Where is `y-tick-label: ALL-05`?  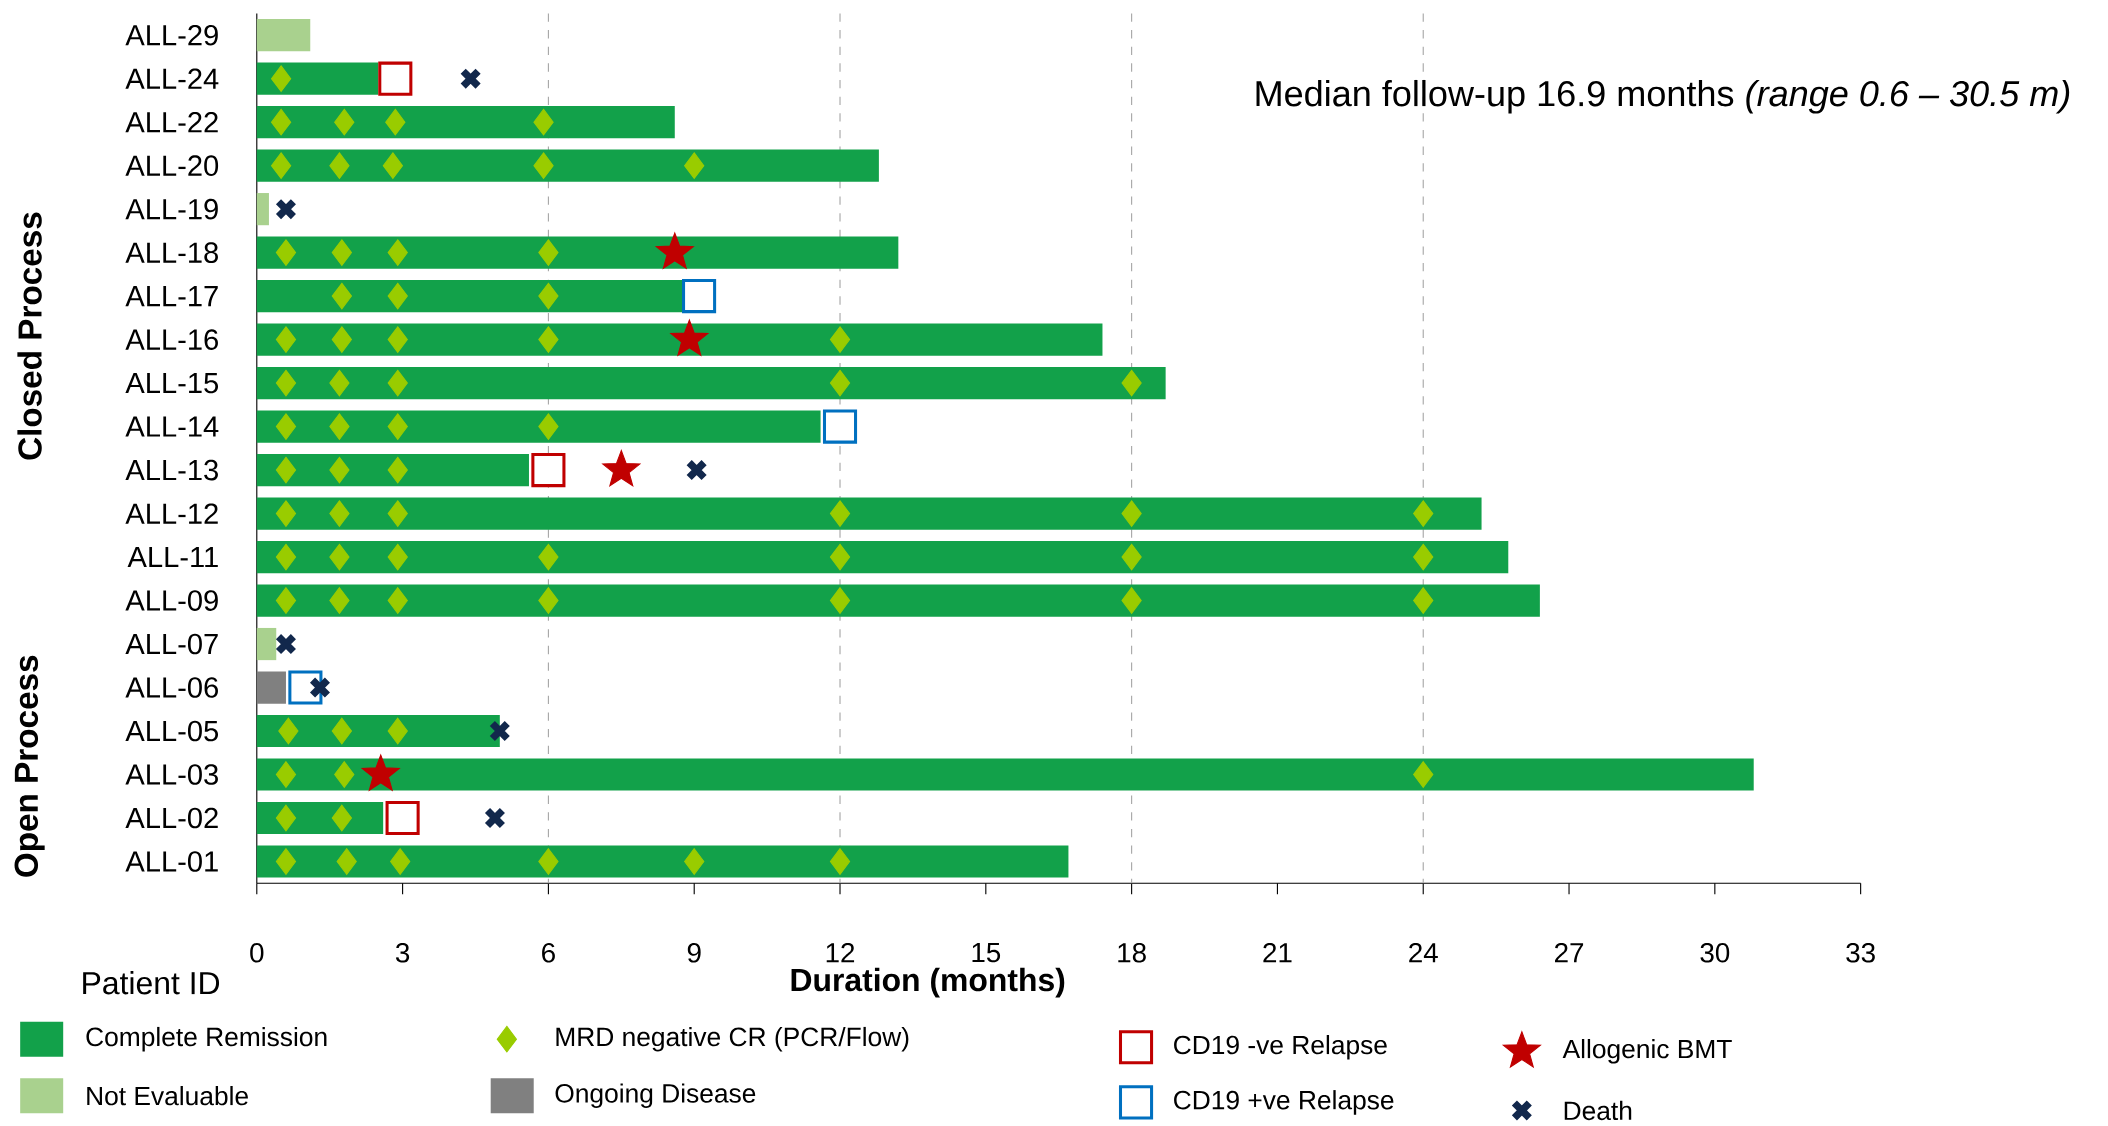 y-tick-label: ALL-05 is located at coordinates (172, 731).